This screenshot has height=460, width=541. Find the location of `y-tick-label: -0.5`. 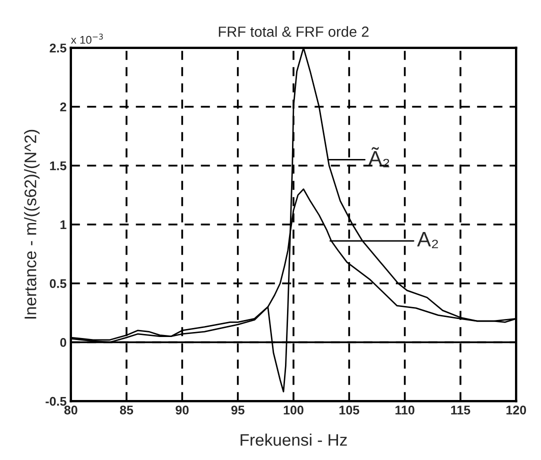

y-tick-label: -0.5 is located at coordinates (56, 401).